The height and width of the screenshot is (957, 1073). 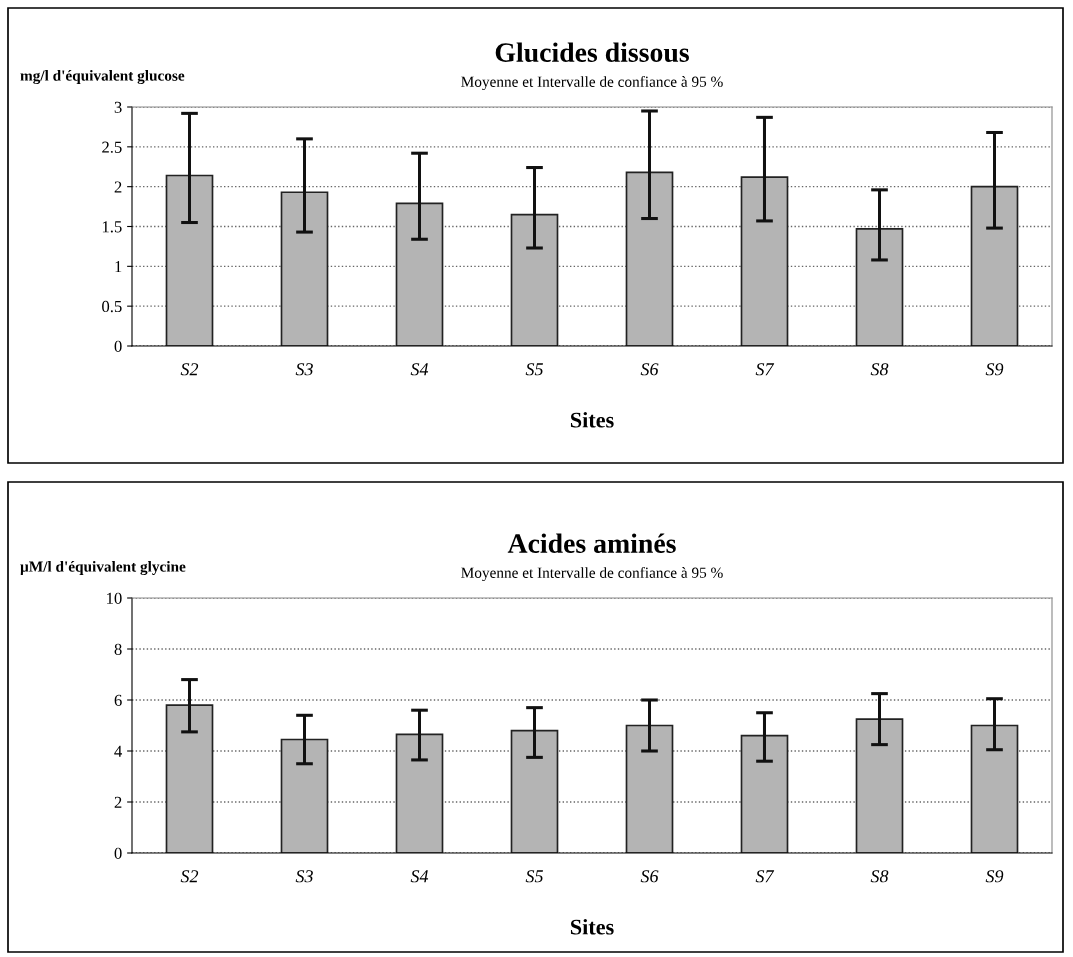 What do you see at coordinates (112, 227) in the screenshot?
I see `y-tick-label: 1.5` at bounding box center [112, 227].